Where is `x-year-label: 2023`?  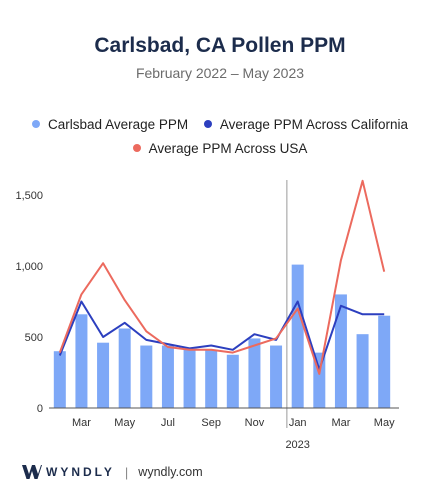 x-year-label: 2023 is located at coordinates (297, 445).